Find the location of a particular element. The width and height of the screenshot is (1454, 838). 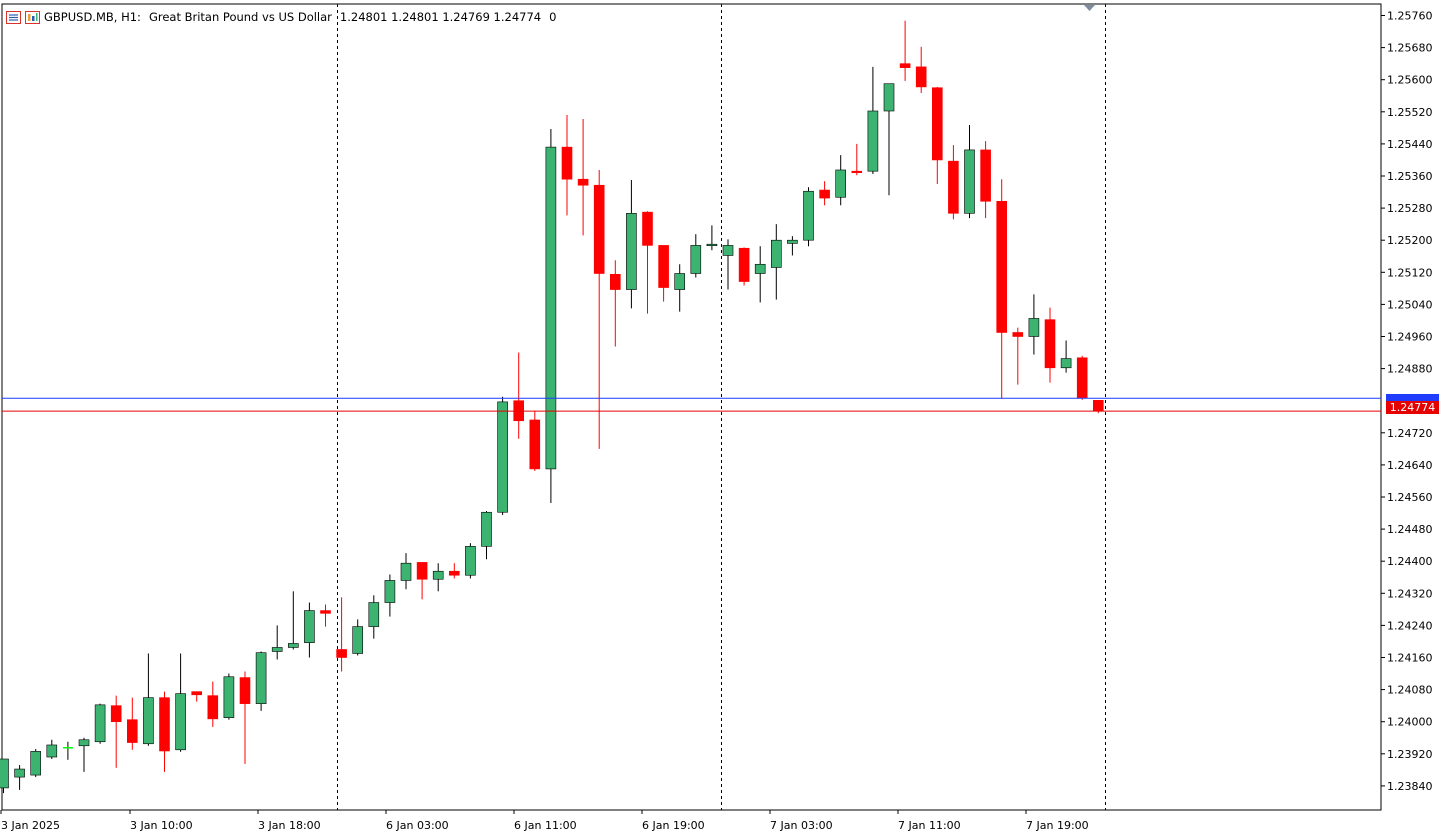

x-tick-label: 6 Jan 11:00 is located at coordinates (545, 825).